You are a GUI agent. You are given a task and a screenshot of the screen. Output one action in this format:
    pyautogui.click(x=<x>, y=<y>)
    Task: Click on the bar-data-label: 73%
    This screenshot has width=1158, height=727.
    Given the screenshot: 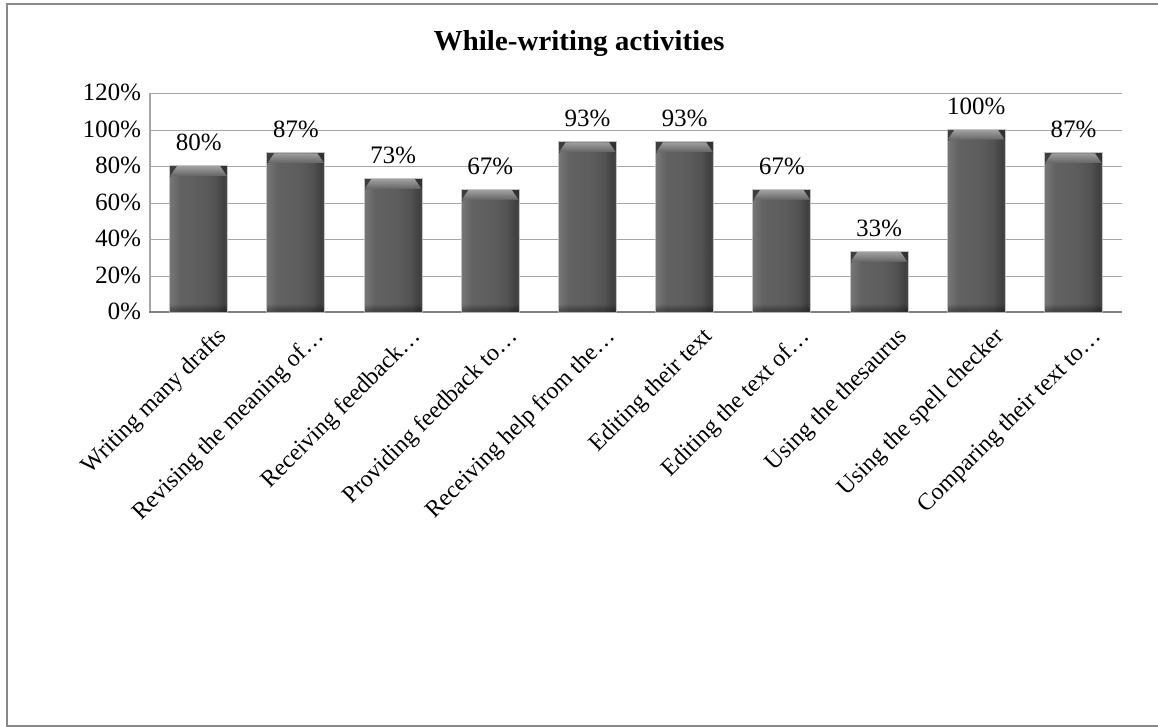 What is the action you would take?
    pyautogui.click(x=393, y=155)
    